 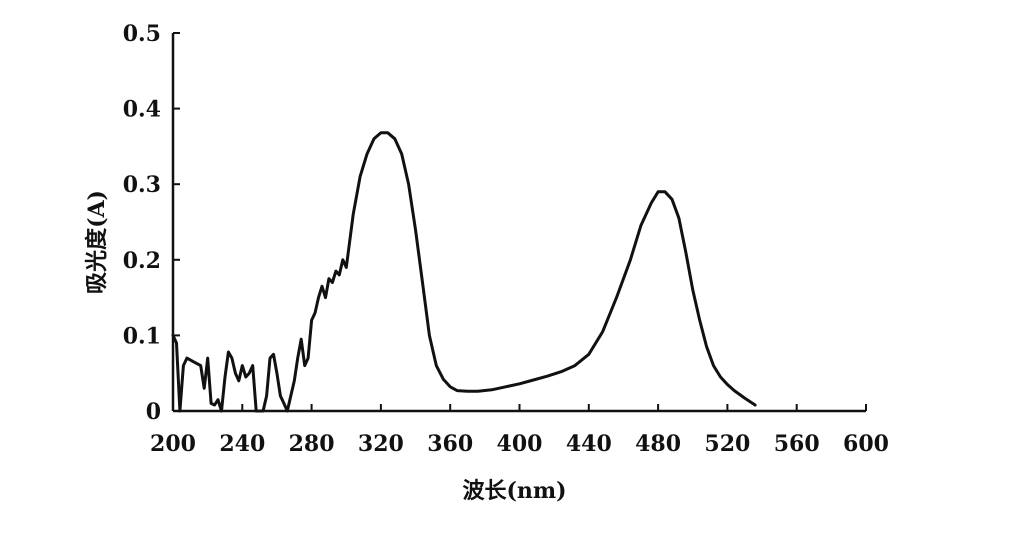 I want to click on x-tick-label: 560, so click(x=797, y=444).